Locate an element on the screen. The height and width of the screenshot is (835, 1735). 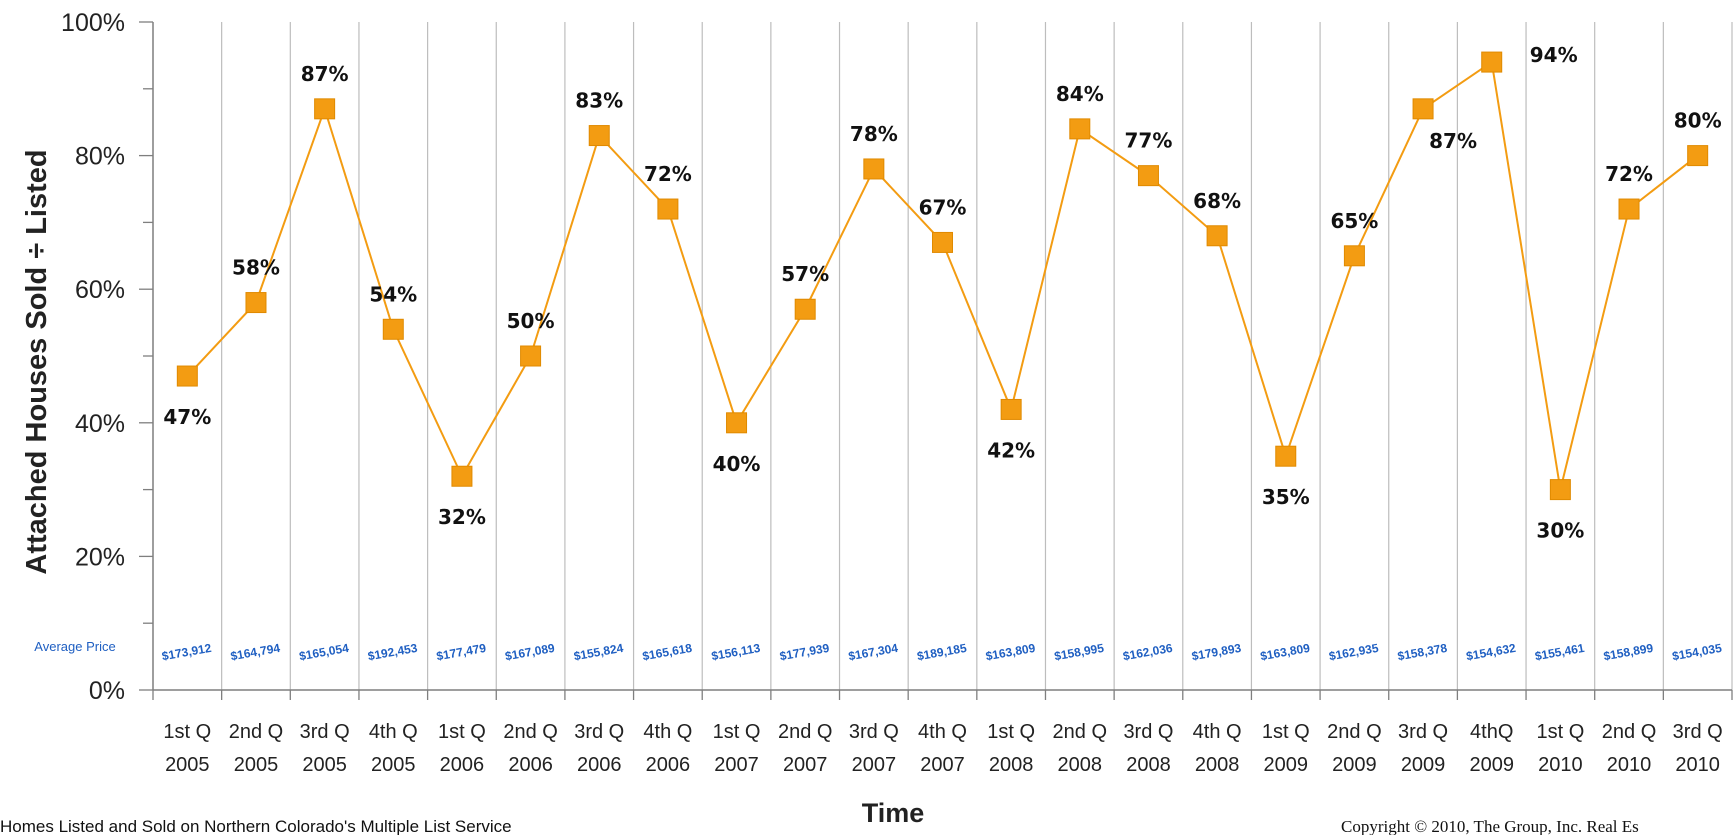
average-price-label: $158,899 is located at coordinates (1628, 652).